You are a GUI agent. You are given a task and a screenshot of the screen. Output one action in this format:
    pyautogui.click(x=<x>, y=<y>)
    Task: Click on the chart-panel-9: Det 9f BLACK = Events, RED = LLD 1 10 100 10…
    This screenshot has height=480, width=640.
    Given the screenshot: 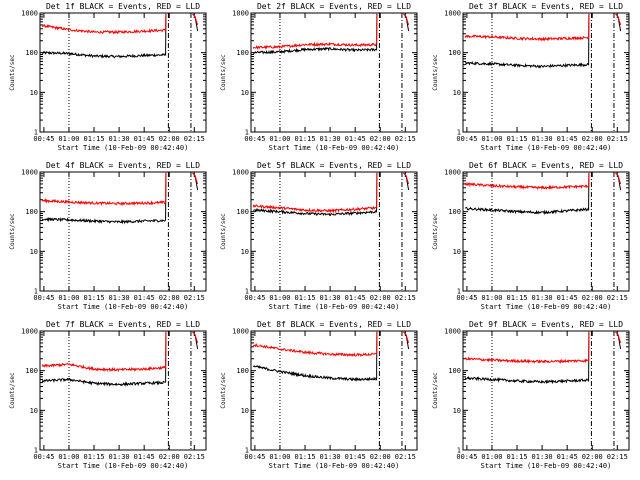 What is the action you would take?
    pyautogui.click(x=531, y=395)
    